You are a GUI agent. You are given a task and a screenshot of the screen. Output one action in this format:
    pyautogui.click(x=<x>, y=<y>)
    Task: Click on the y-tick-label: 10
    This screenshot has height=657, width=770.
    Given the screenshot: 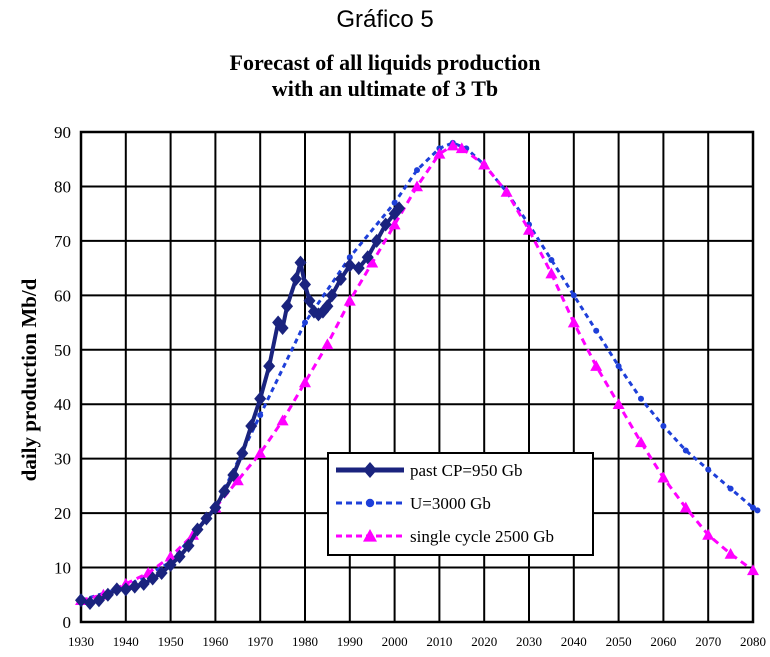 What is the action you would take?
    pyautogui.click(x=62, y=568)
    